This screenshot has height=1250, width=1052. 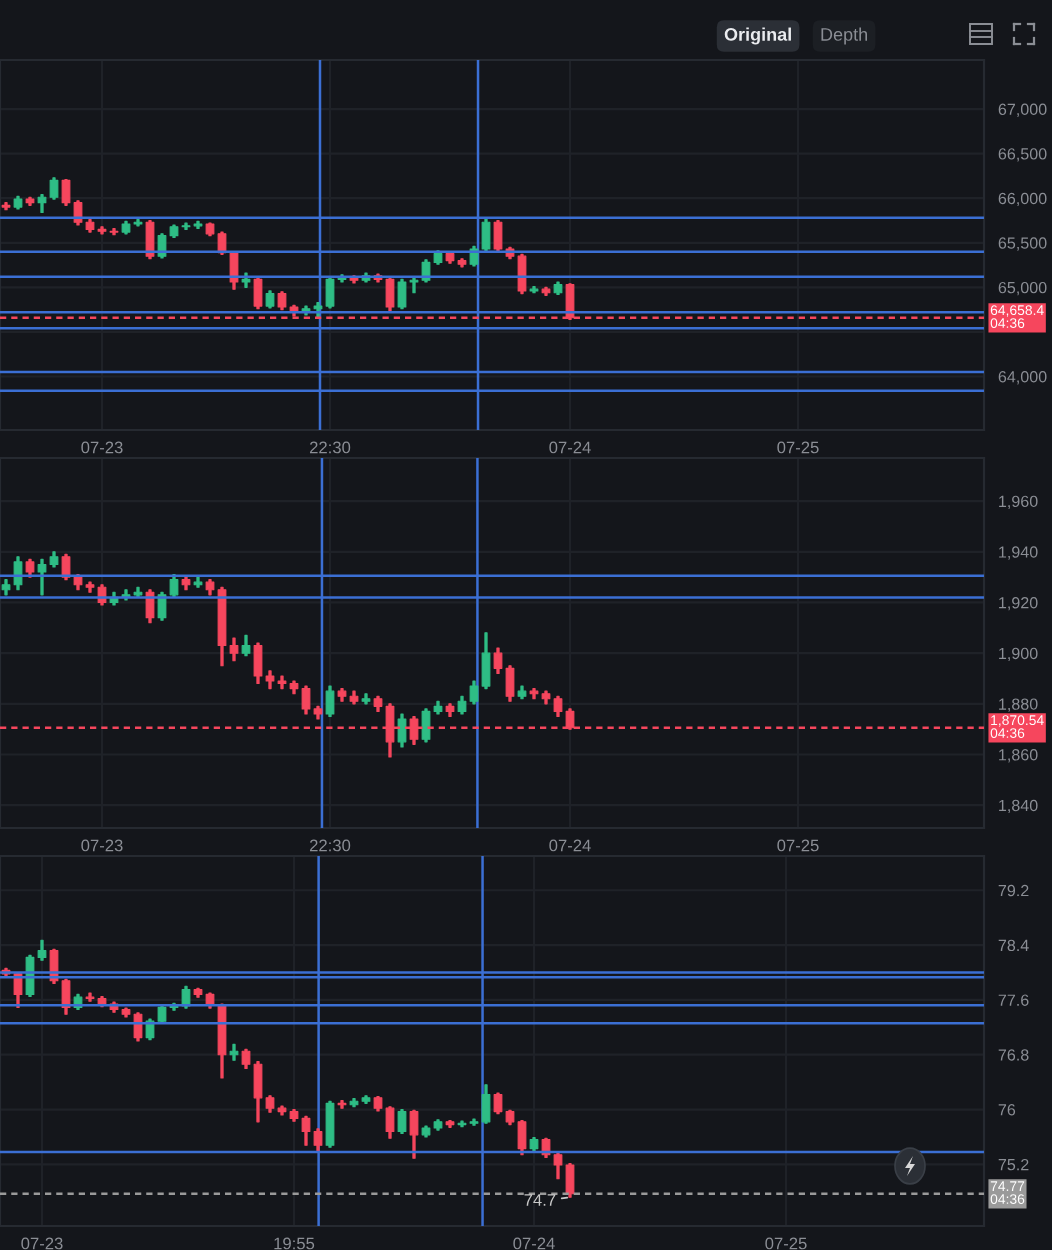 What do you see at coordinates (1013, 1164) in the screenshot?
I see `y-tick-label: 75.2` at bounding box center [1013, 1164].